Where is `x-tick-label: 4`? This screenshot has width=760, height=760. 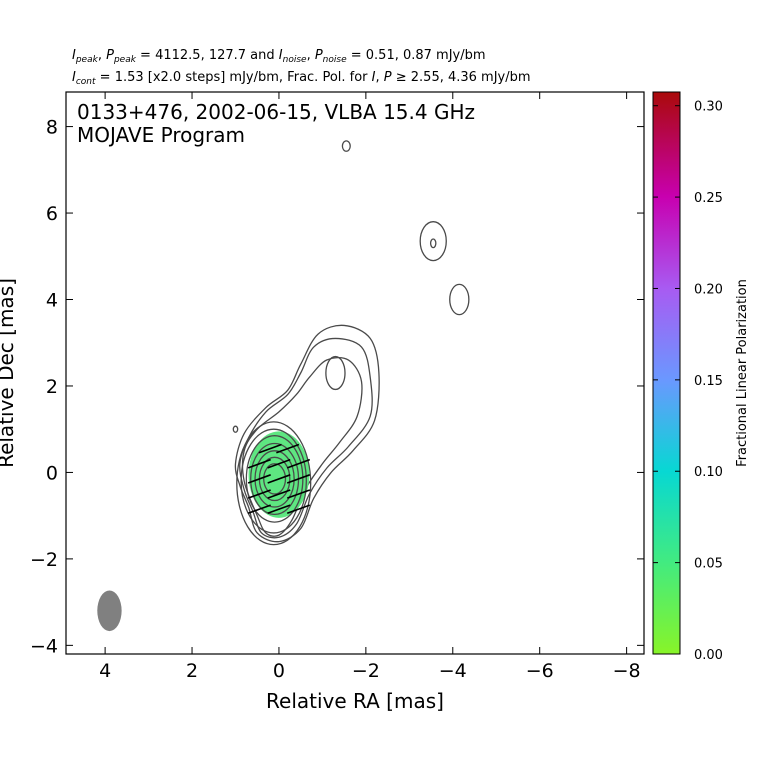
x-tick-label: 4 is located at coordinates (105, 671).